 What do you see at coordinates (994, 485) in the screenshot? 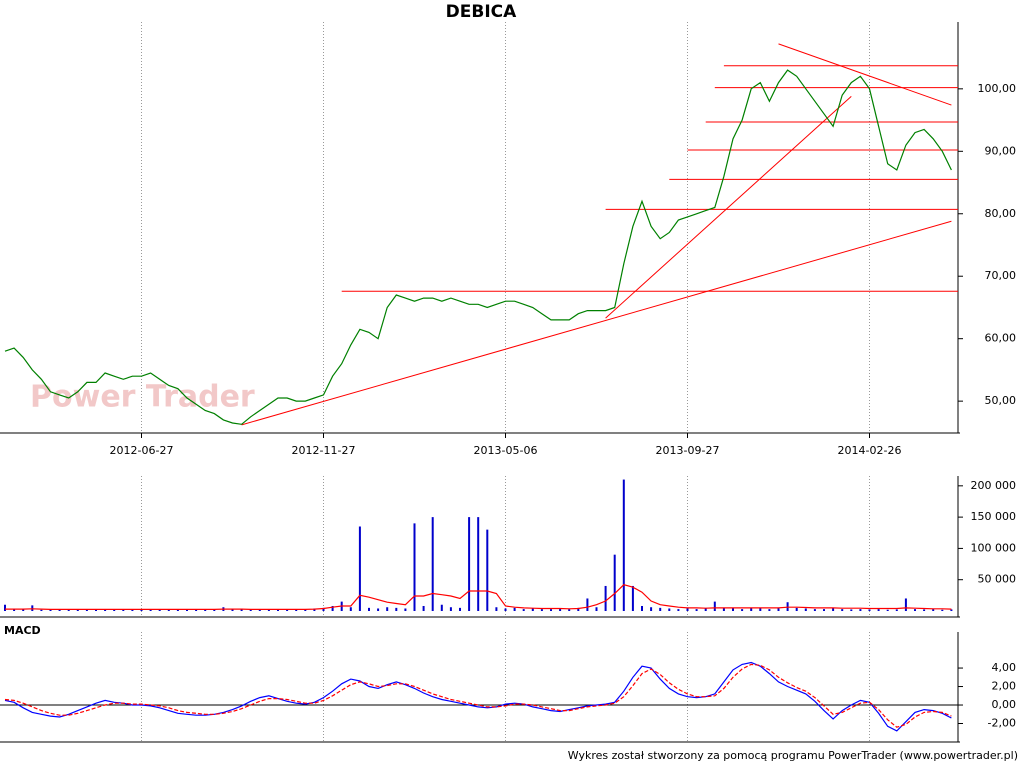
I see `y-tick-label: 200 000` at bounding box center [994, 485].